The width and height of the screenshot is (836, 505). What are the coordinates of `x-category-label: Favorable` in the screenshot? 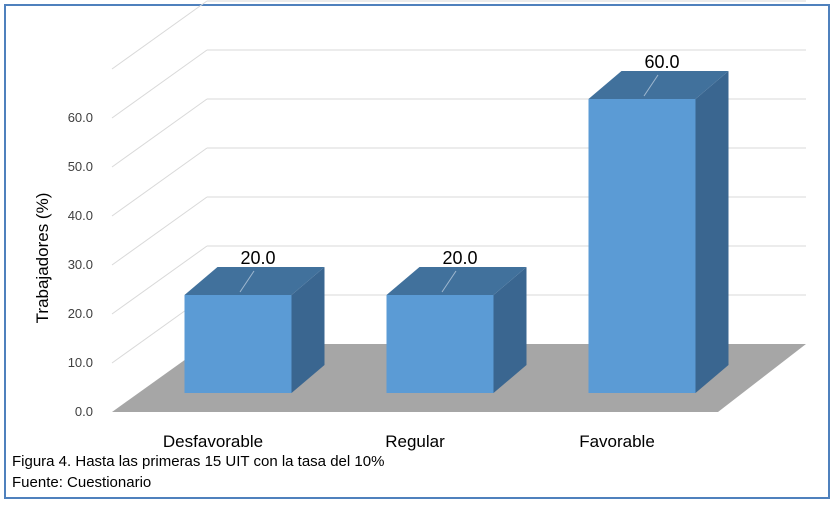 It's located at (617, 441).